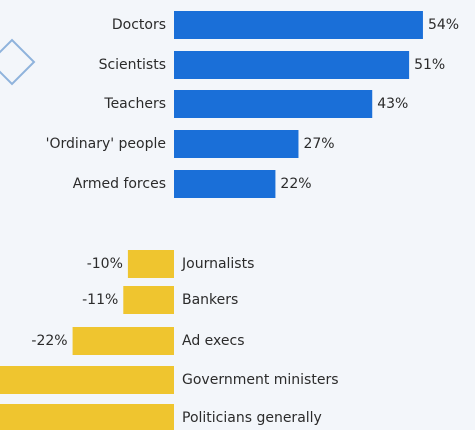 The image size is (475, 430). I want to click on category-label: Politicians generally, so click(252, 418).